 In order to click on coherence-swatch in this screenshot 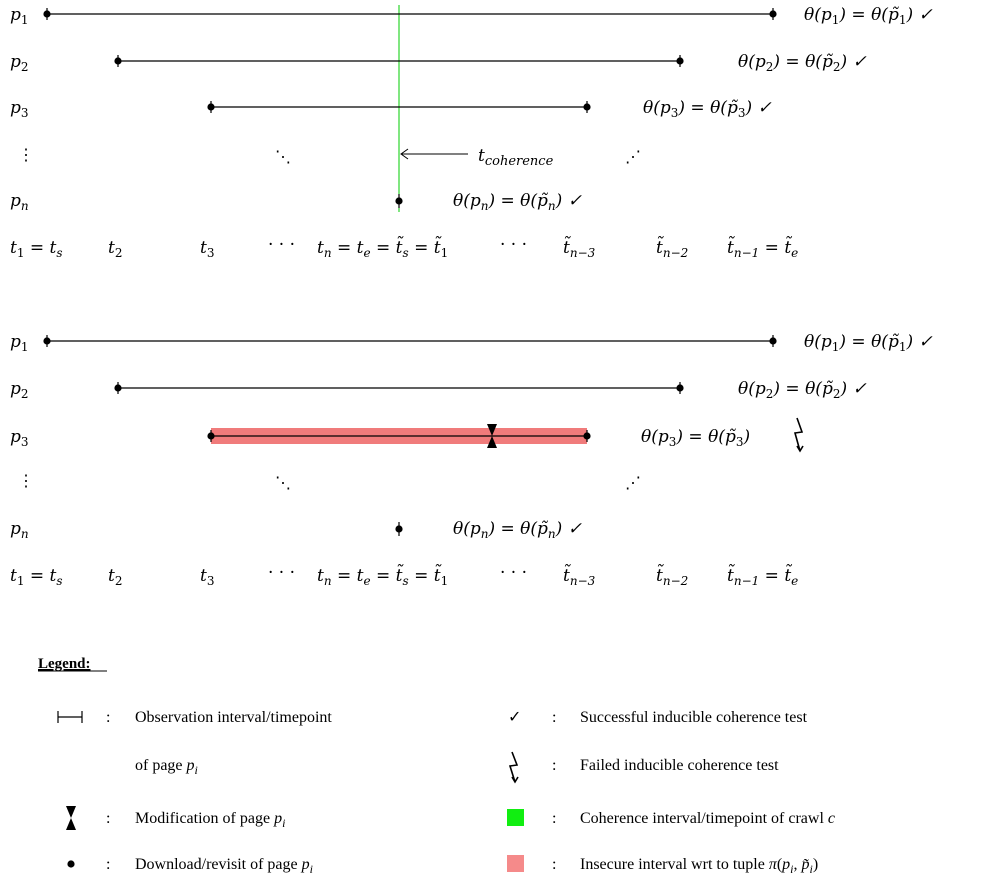, I will do `click(515, 817)`.